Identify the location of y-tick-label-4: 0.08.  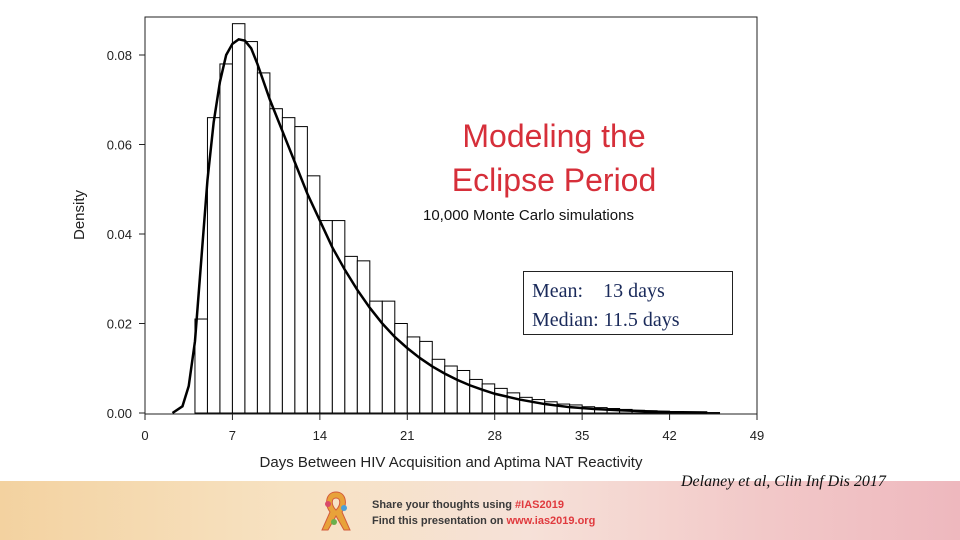
(119, 55).